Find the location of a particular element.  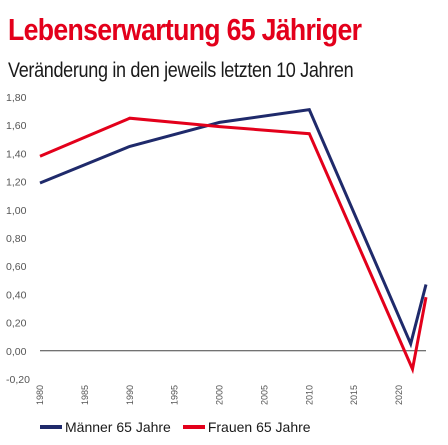

x-tick-label: 1990 is located at coordinates (130, 395).